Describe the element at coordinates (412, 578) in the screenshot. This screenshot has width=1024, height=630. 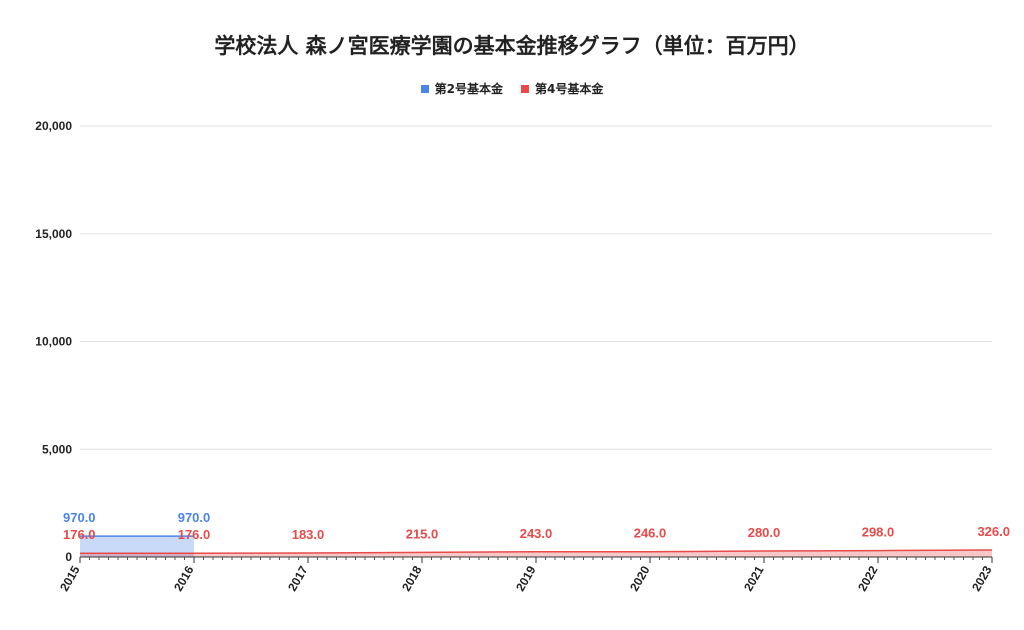
I see `x-tick-label: 2018` at that location.